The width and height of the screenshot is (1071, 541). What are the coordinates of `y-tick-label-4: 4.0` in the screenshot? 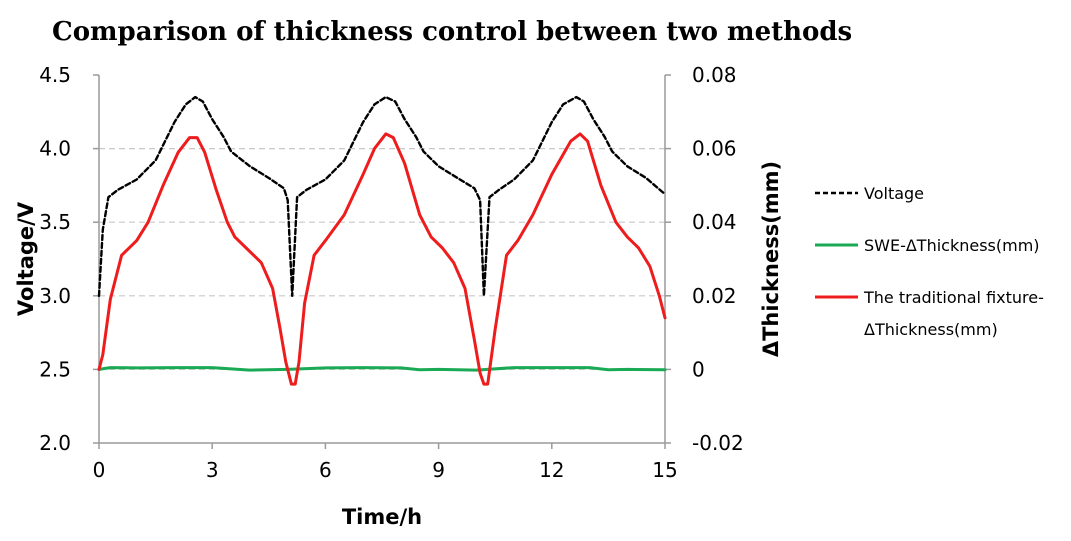 It's located at (55, 149).